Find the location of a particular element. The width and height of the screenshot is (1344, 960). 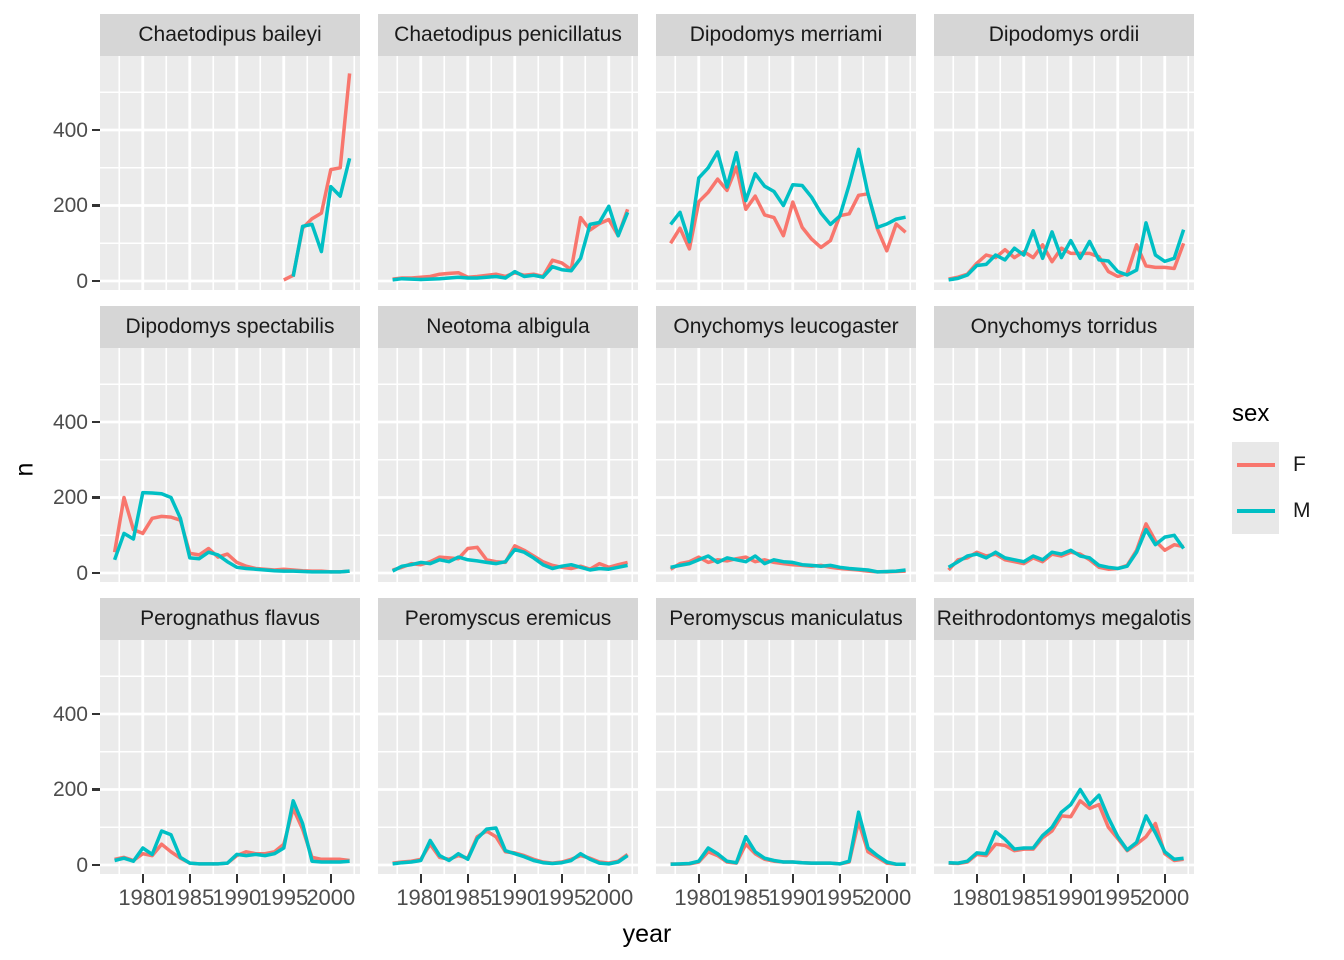

facet-strip-title: Dipodomys spectabilis is located at coordinates (230, 327).